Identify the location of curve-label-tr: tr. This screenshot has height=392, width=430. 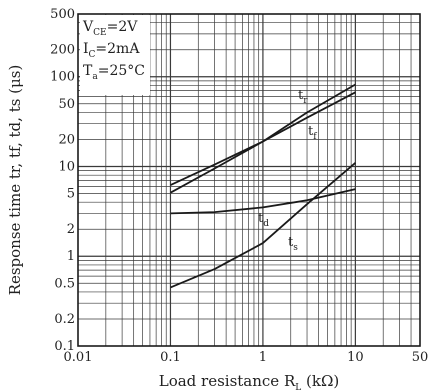
(303, 97).